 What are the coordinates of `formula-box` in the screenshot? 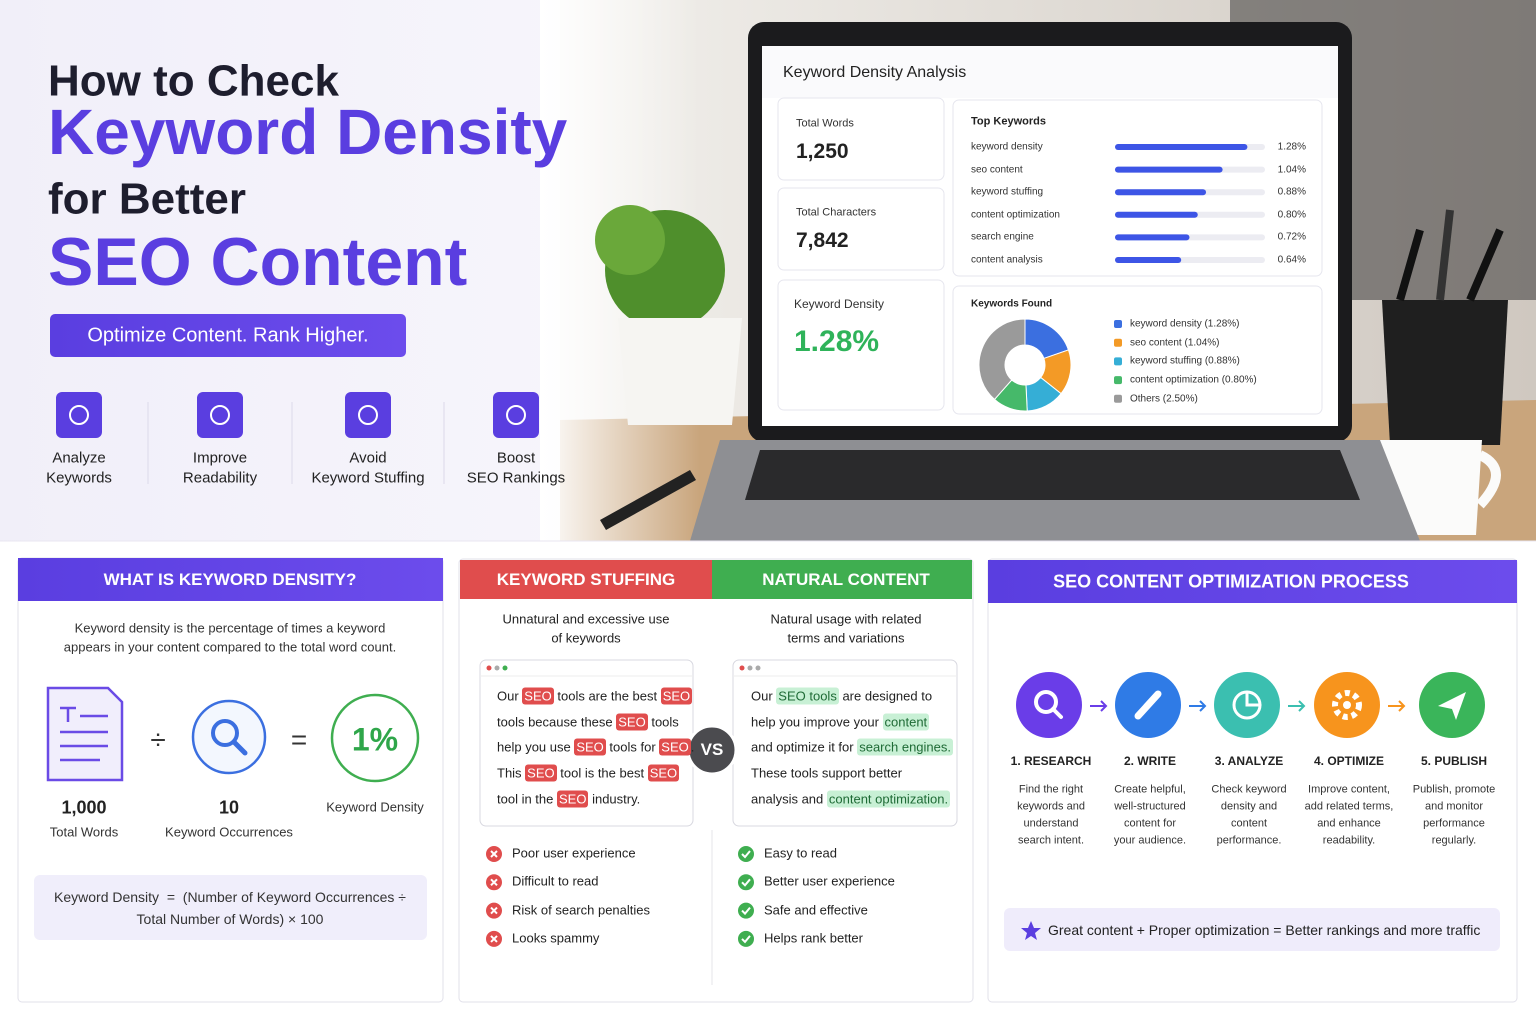 It's located at (230, 907).